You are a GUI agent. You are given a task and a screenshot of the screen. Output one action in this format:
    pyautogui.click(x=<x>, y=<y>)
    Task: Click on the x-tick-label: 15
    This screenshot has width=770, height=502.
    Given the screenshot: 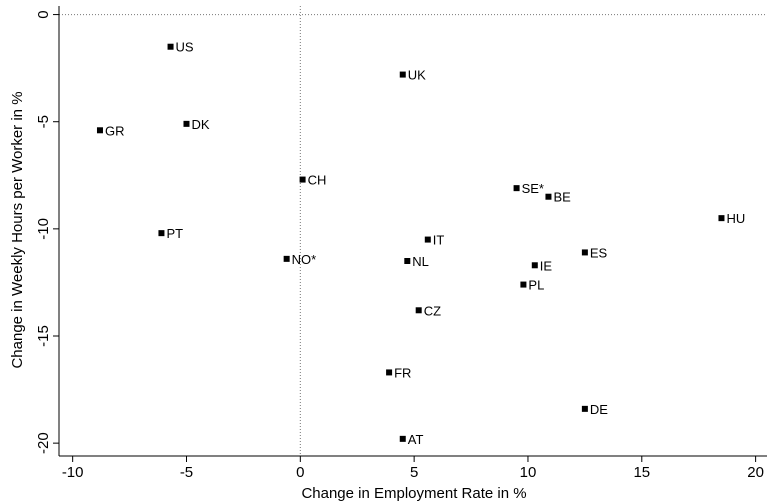 What is the action you would take?
    pyautogui.click(x=641, y=472)
    